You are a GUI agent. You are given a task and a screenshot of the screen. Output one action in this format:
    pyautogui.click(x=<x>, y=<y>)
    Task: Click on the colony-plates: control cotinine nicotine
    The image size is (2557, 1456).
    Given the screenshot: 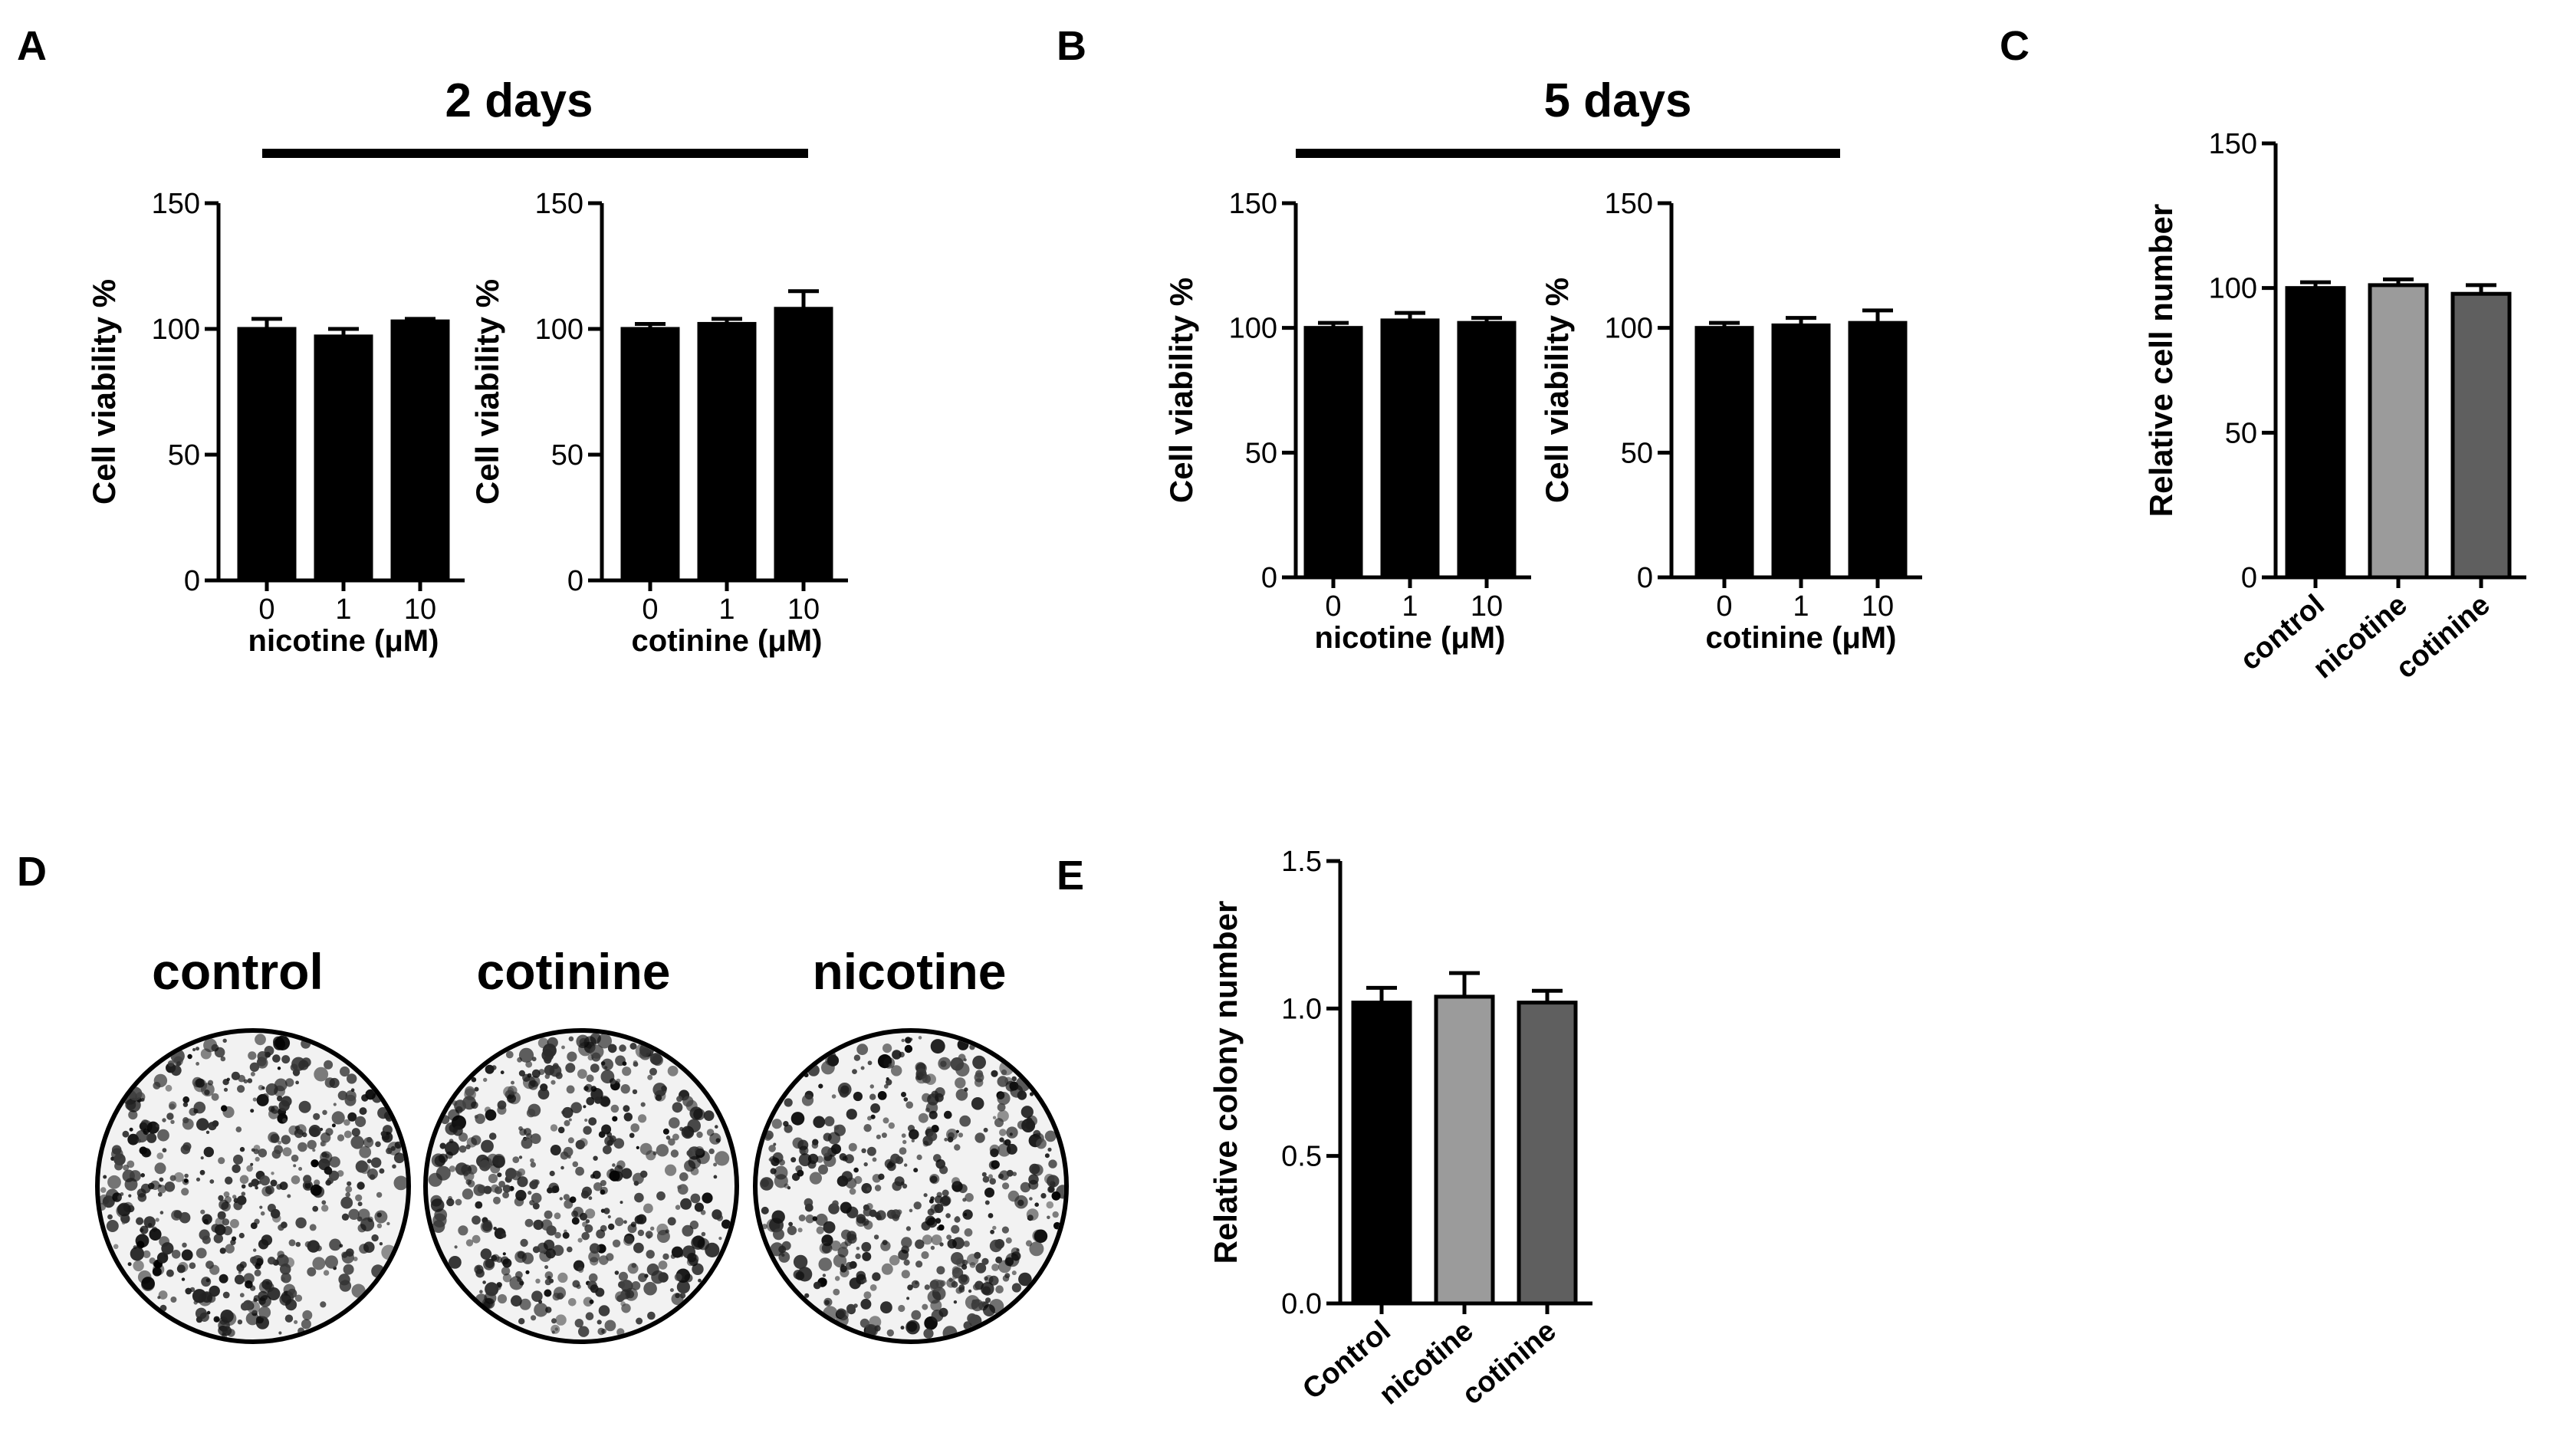 What is the action you would take?
    pyautogui.click(x=582, y=1143)
    